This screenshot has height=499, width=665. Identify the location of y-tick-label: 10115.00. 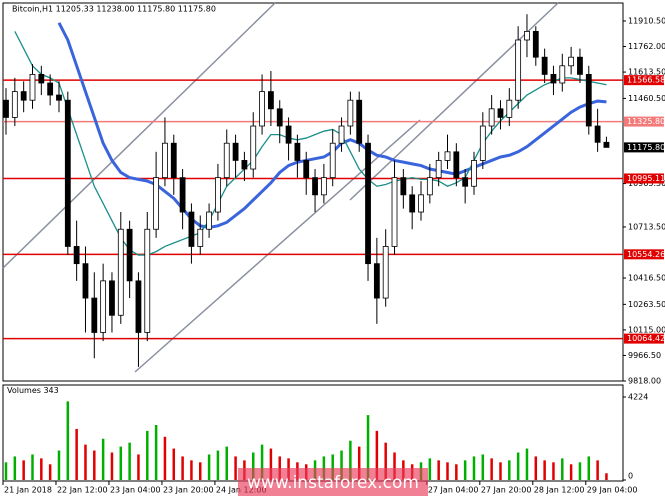
(646, 329).